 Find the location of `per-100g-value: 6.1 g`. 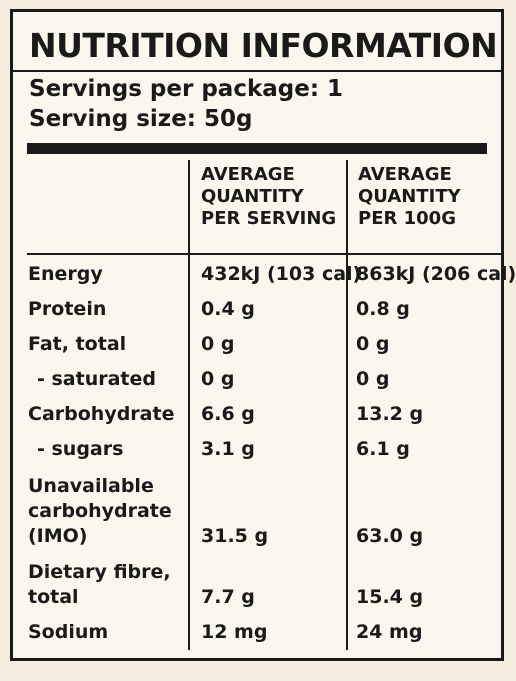

per-100g-value: 6.1 g is located at coordinates (383, 449).